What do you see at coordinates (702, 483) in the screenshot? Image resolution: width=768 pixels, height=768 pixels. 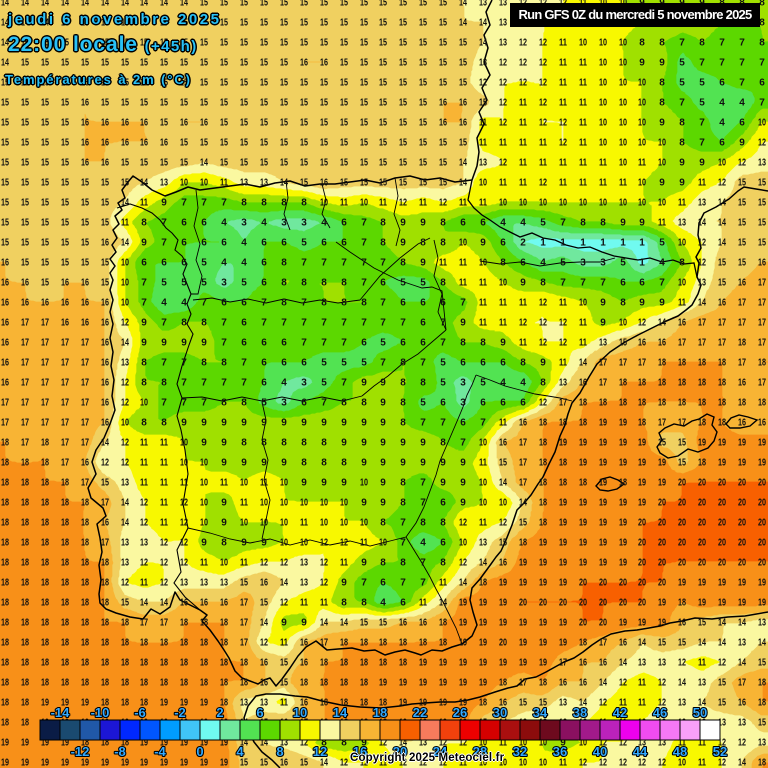 I see `svg-text: 20` at bounding box center [702, 483].